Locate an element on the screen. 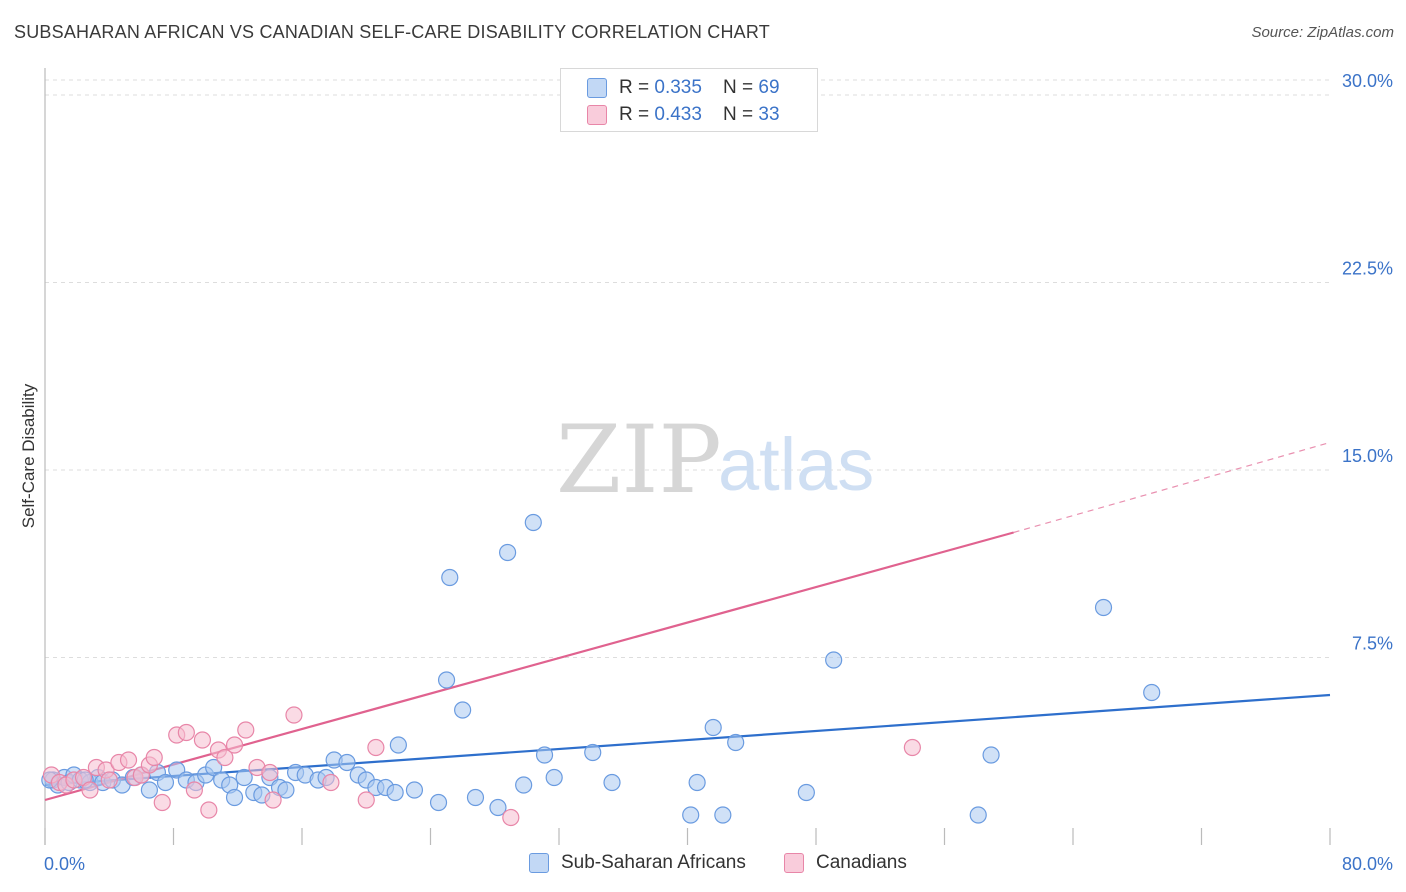 The image size is (1406, 892). bottom-legend-label-pink: Canadians is located at coordinates (861, 862).